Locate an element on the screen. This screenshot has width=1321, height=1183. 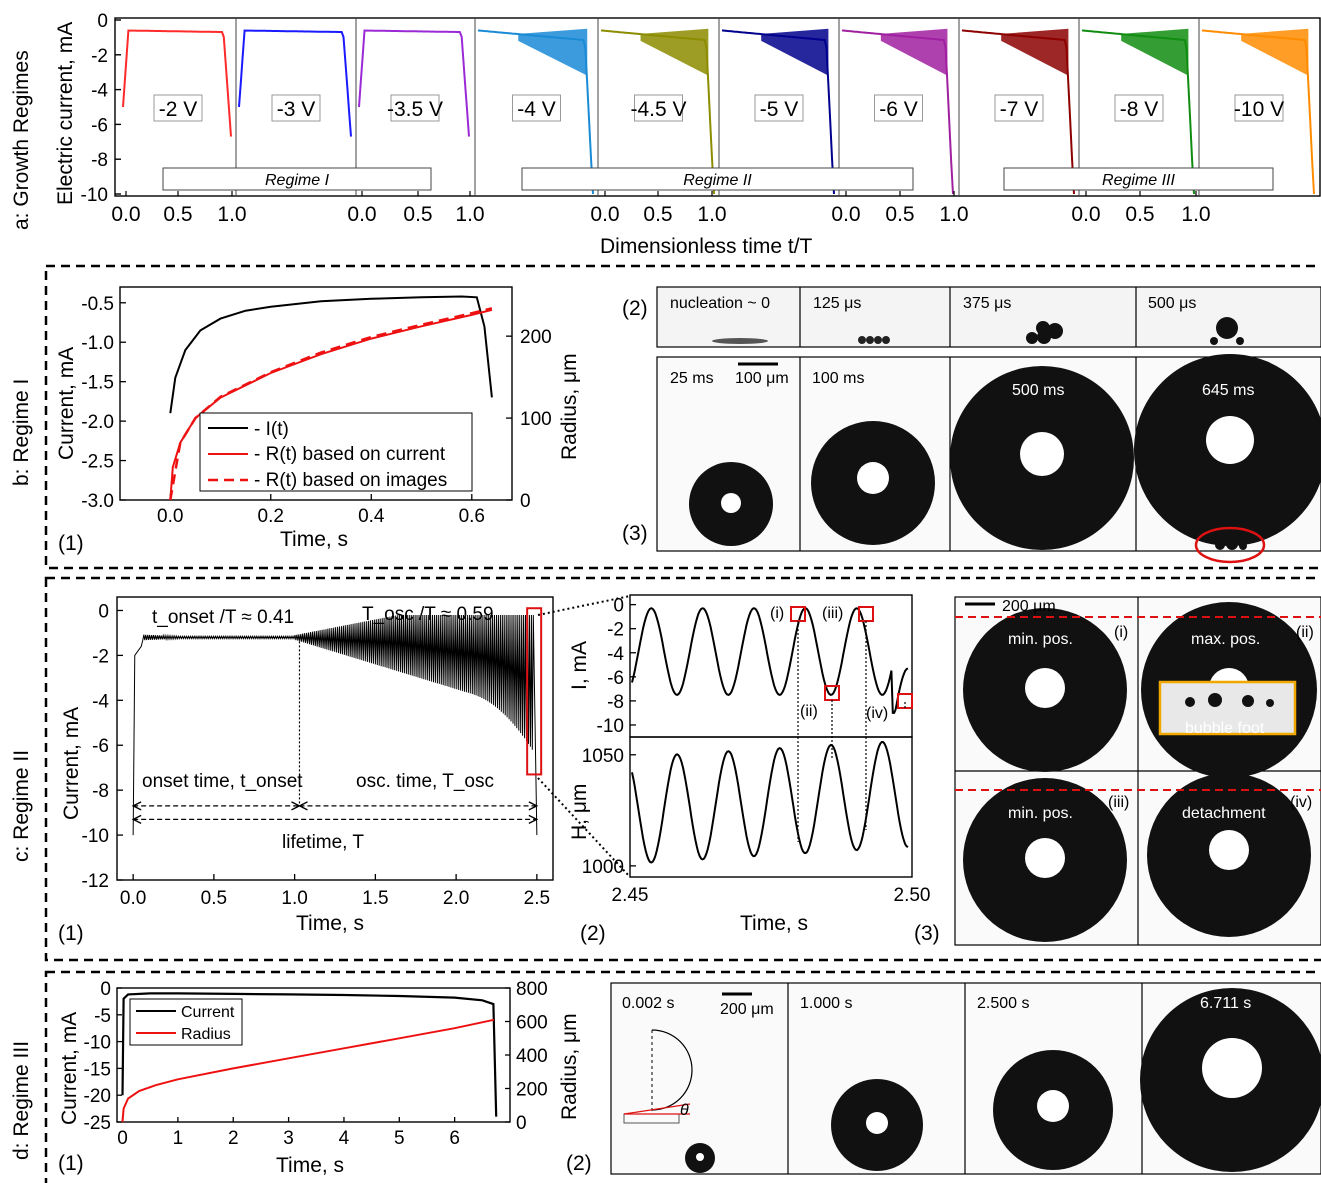
a-ytick-label: -10 is located at coordinates (94, 195).